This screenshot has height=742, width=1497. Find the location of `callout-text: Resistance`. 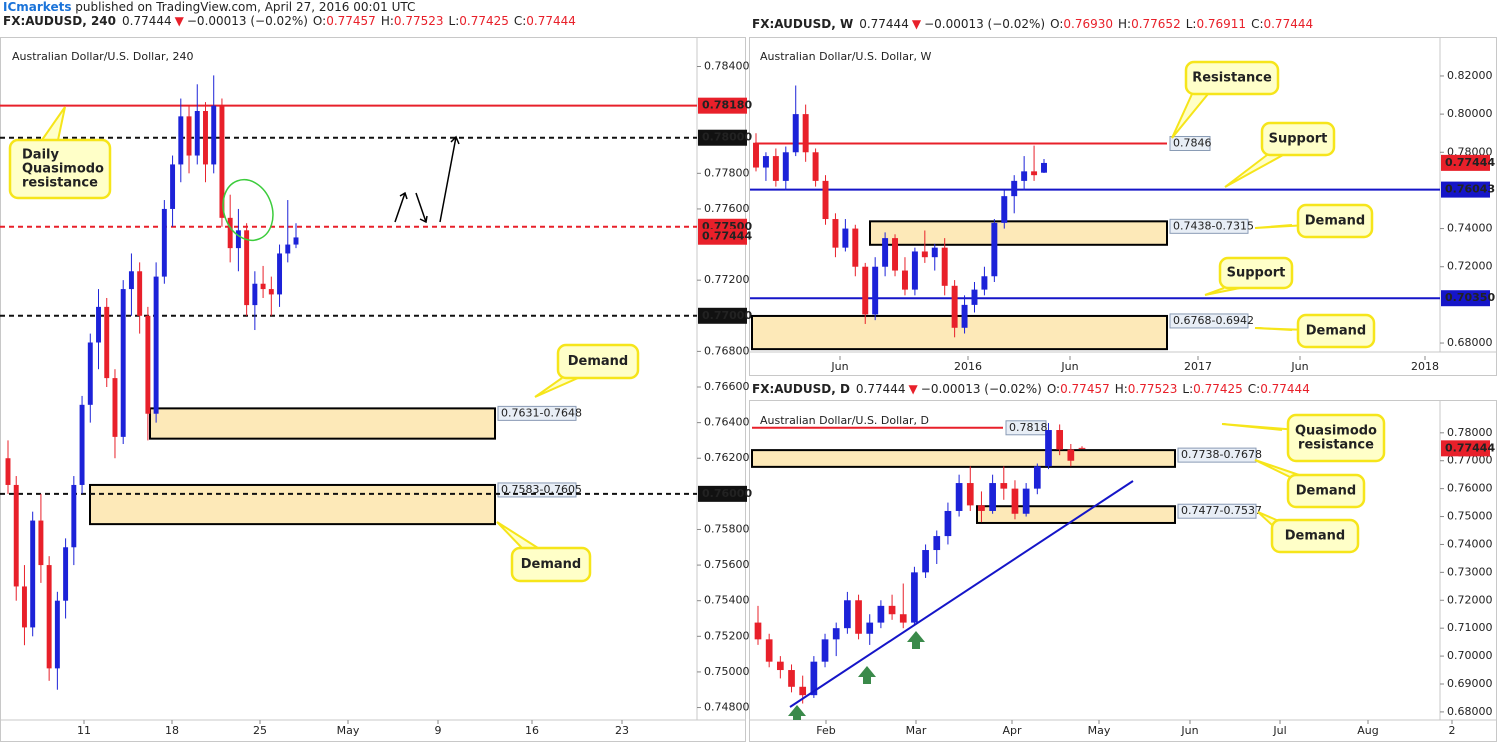

callout-text: Resistance is located at coordinates (1232, 78).